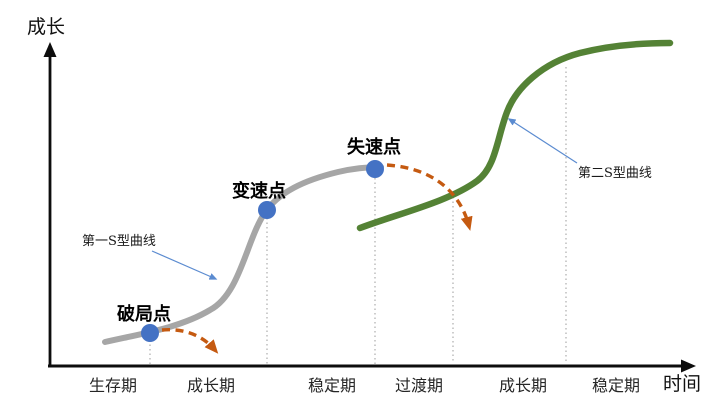 This screenshot has width=725, height=420. Describe the element at coordinates (615, 173) in the screenshot. I see `curve-label-second: 第二S型曲线` at that location.